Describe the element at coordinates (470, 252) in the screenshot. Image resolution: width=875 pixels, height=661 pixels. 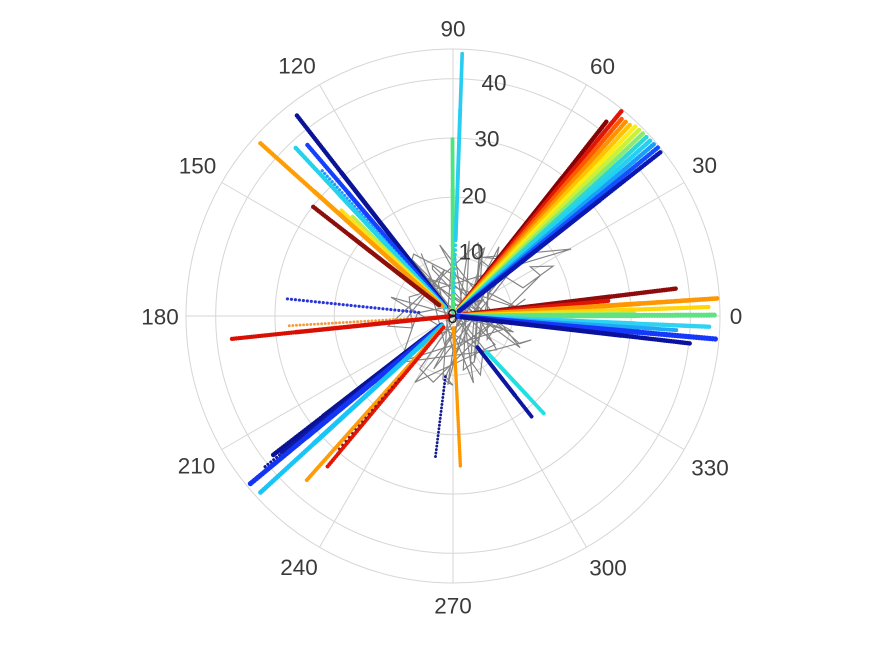
I see `svg-text: 10` at that location.